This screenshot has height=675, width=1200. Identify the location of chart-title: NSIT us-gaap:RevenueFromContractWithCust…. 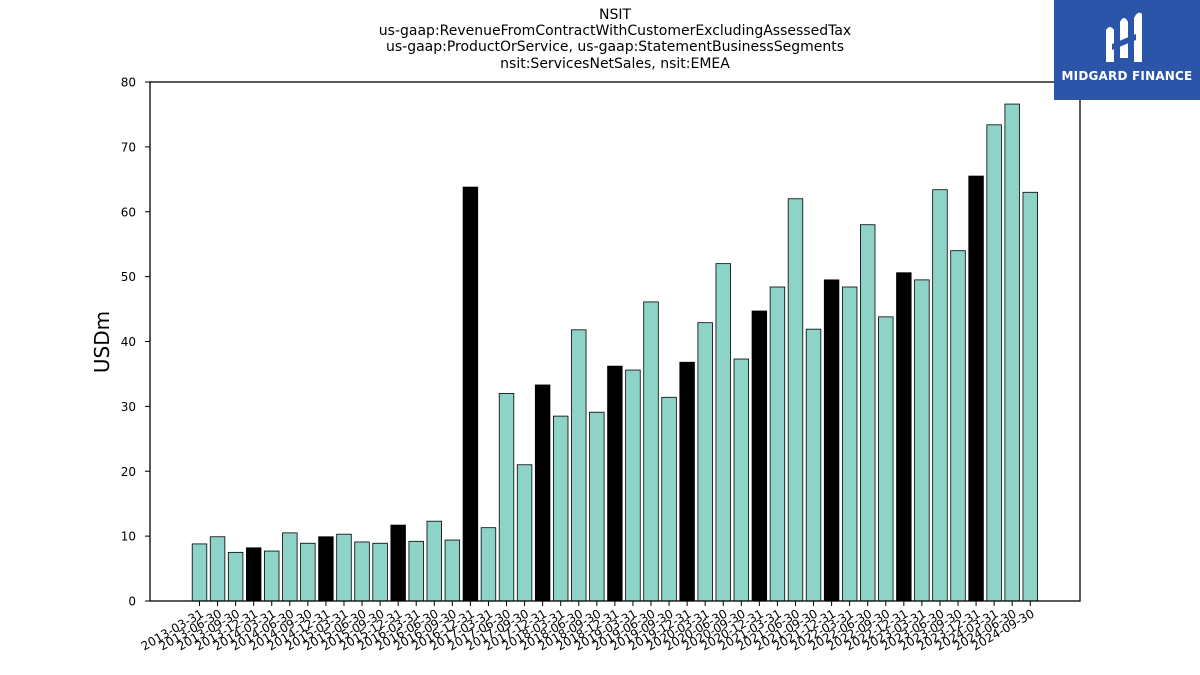
(600, 39).